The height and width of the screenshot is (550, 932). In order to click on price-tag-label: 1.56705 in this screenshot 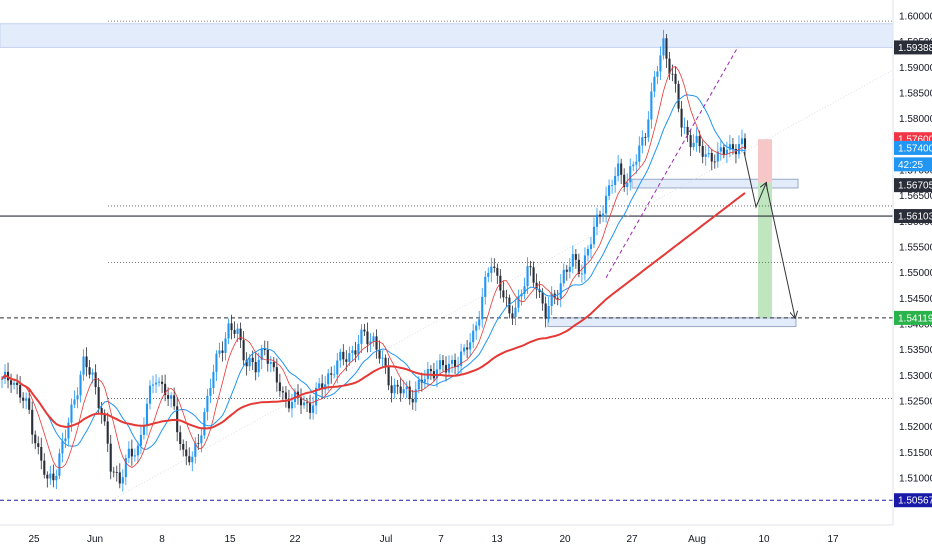, I will do `click(915, 186)`.